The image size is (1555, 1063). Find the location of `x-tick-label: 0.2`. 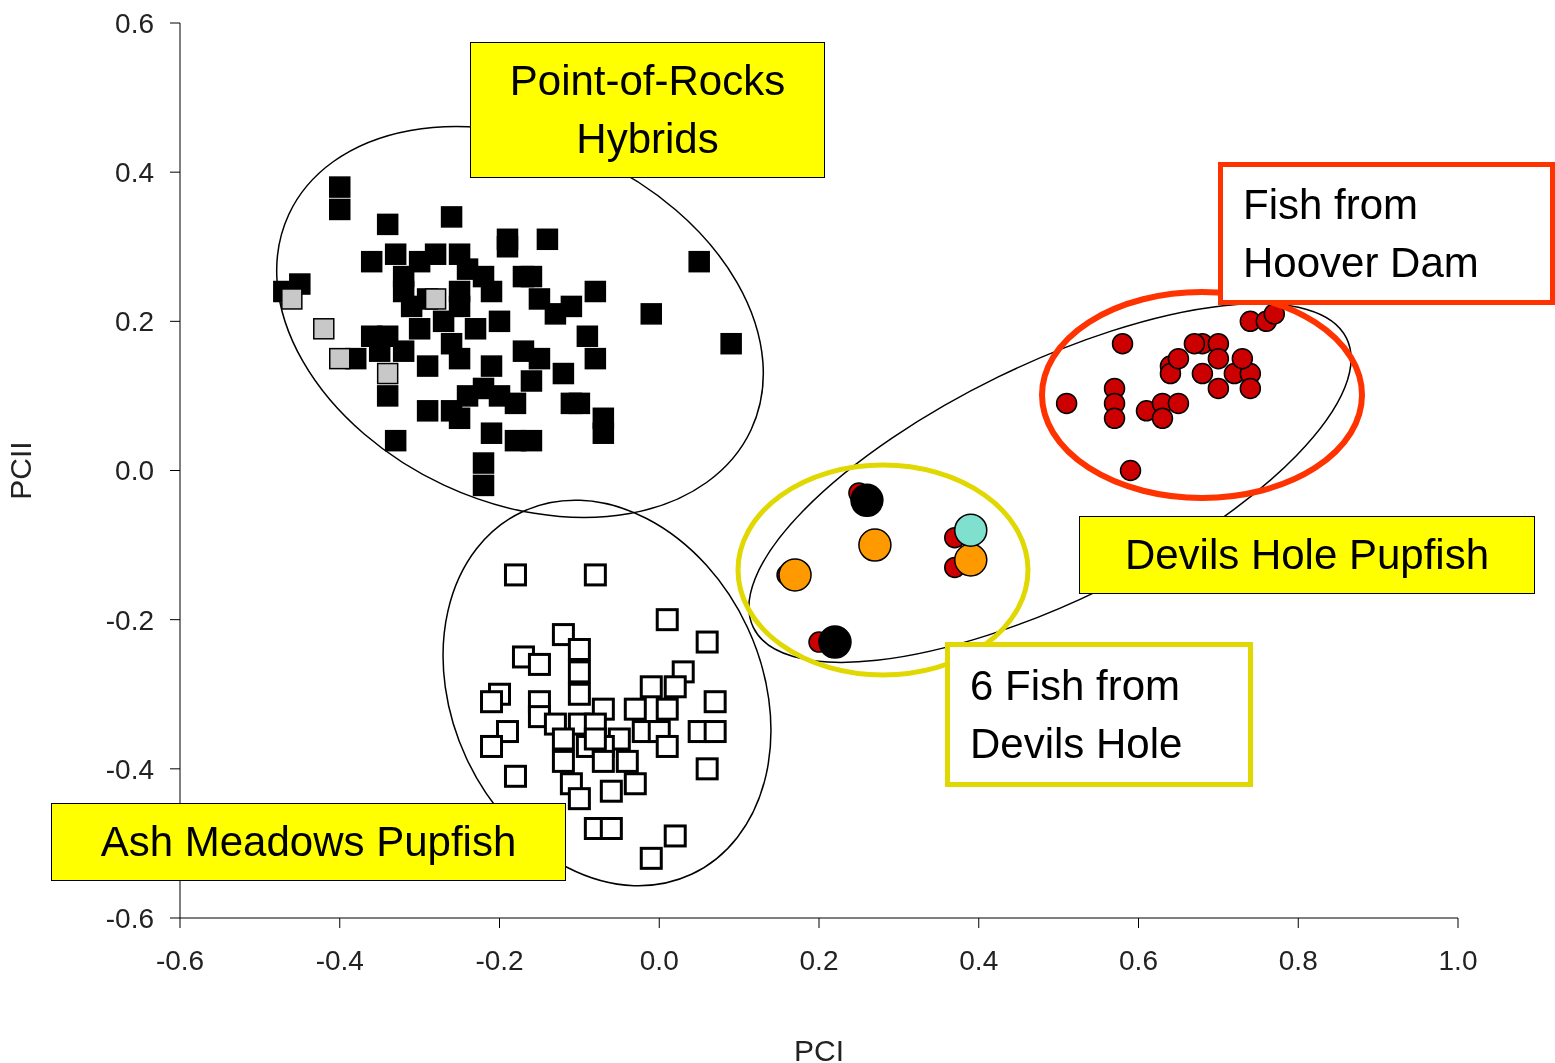

x-tick-label: 0.2 is located at coordinates (819, 960).